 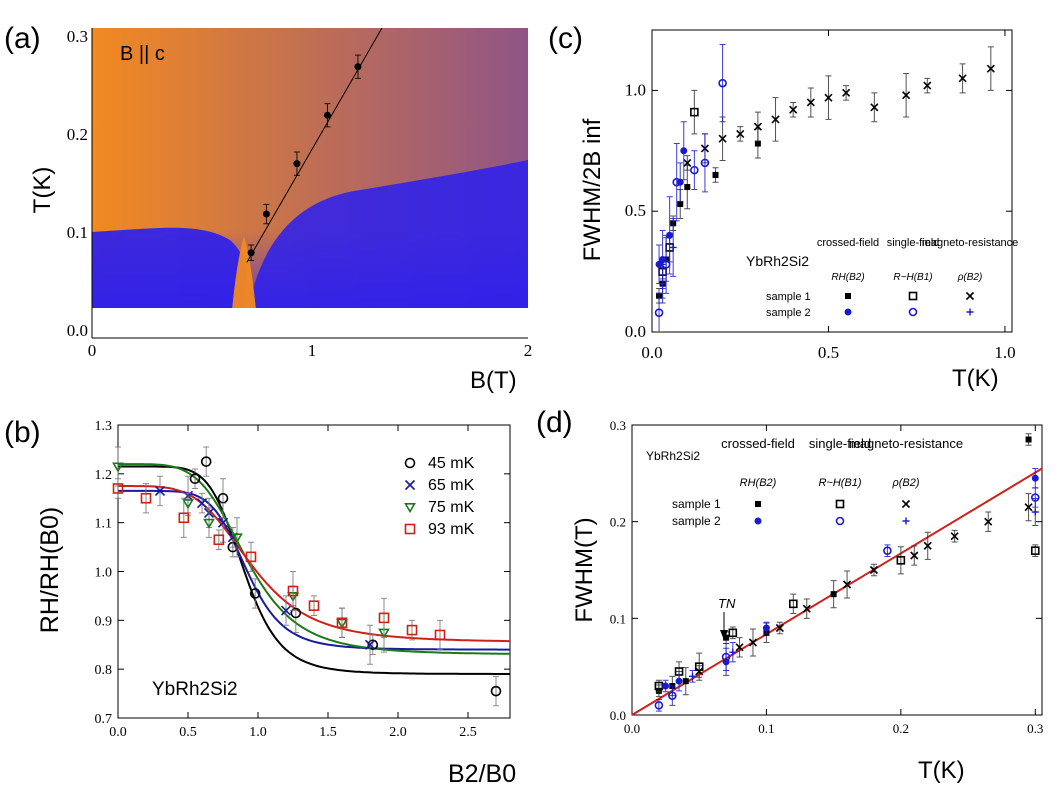 I want to click on ylabel-a: T(K), so click(x=42, y=190).